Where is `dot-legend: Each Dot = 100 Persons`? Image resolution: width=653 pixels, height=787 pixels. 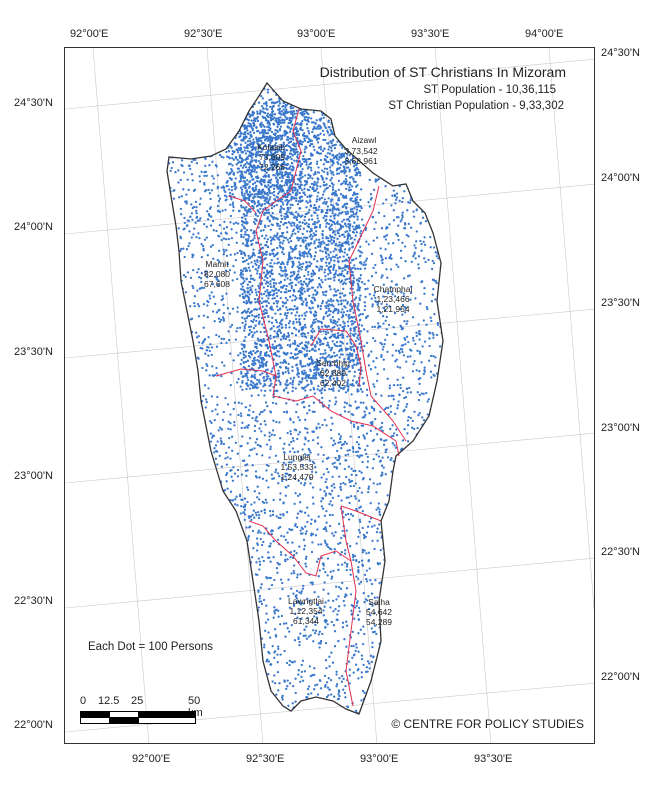 dot-legend: Each Dot = 100 Persons is located at coordinates (150, 647).